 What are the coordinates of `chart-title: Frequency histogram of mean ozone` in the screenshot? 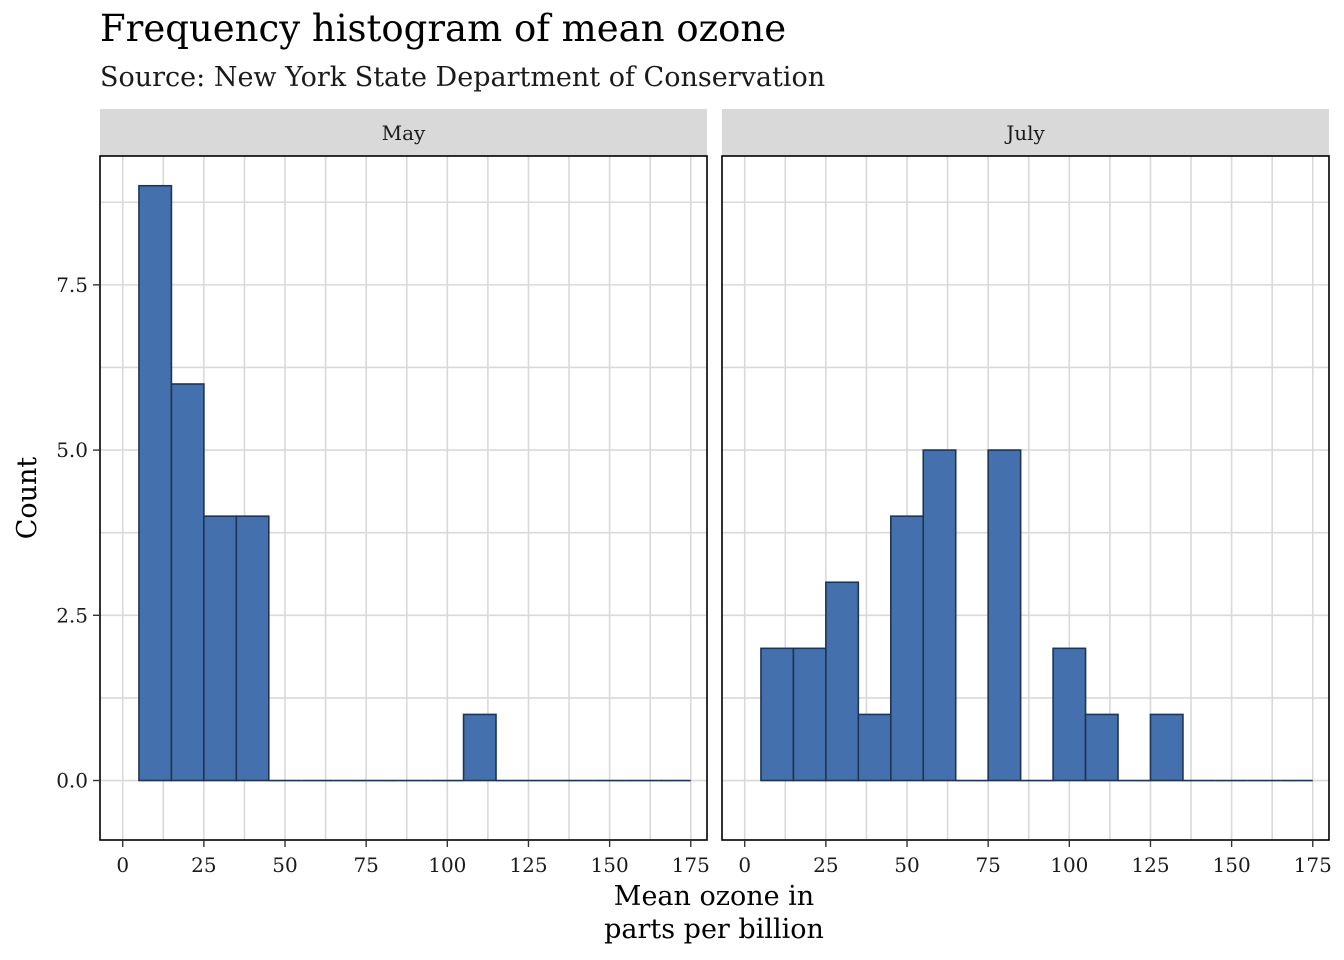 It's located at (443, 28).